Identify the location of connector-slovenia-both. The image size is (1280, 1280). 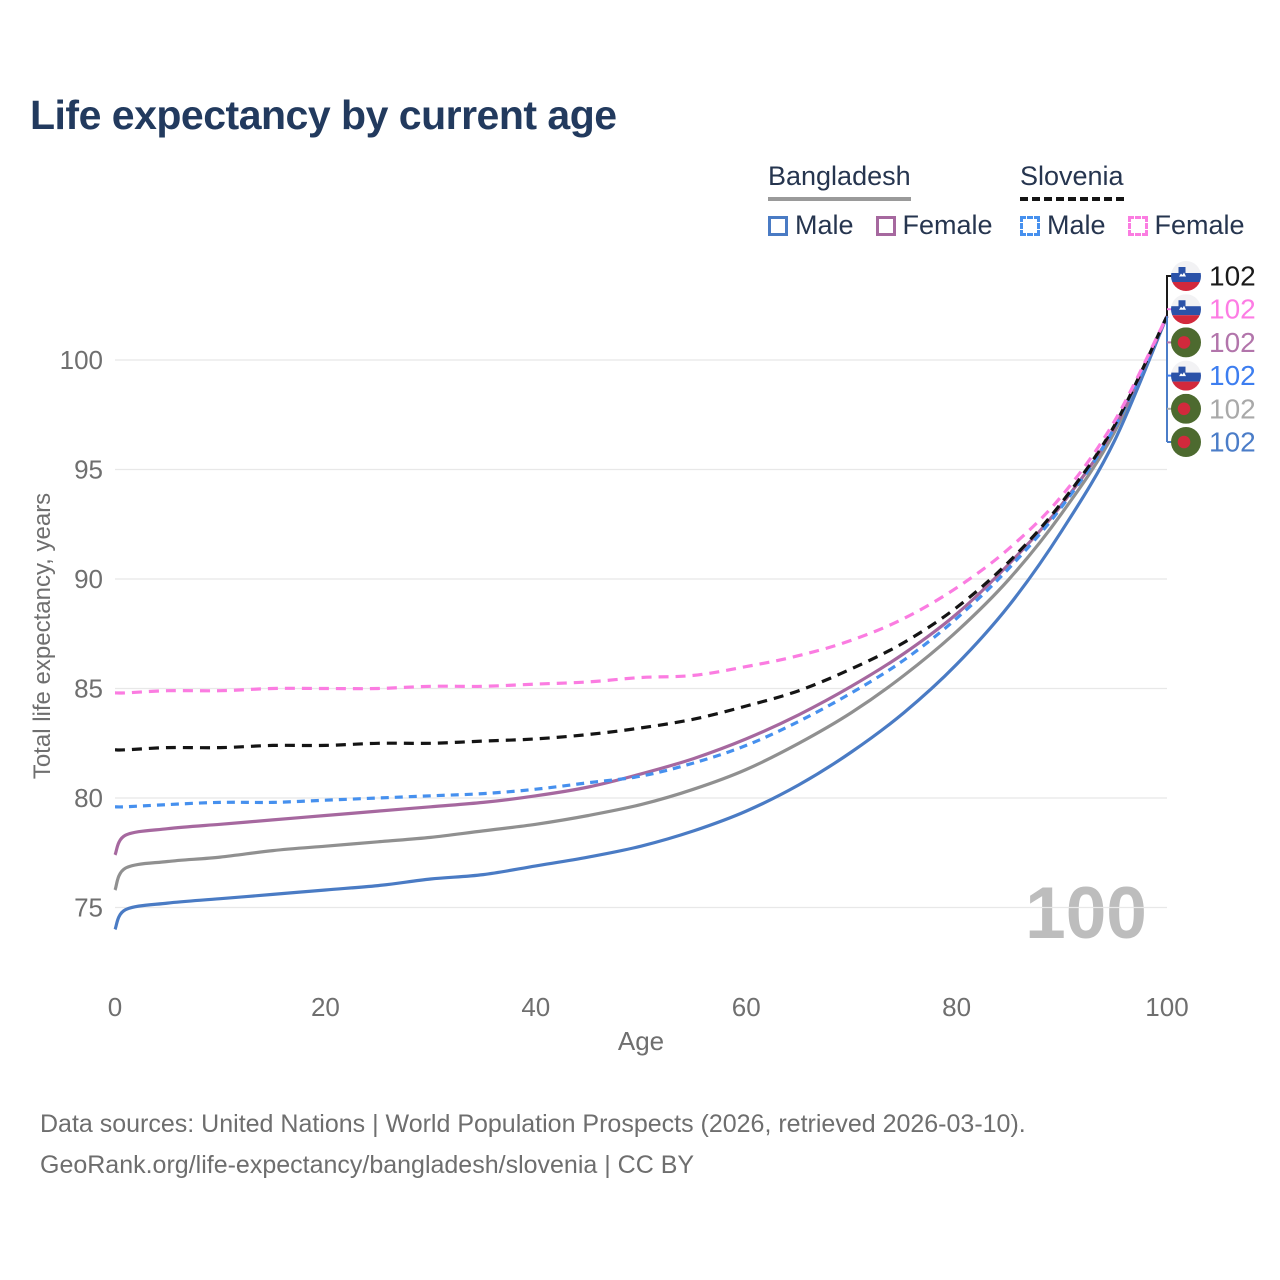
(1169, 296).